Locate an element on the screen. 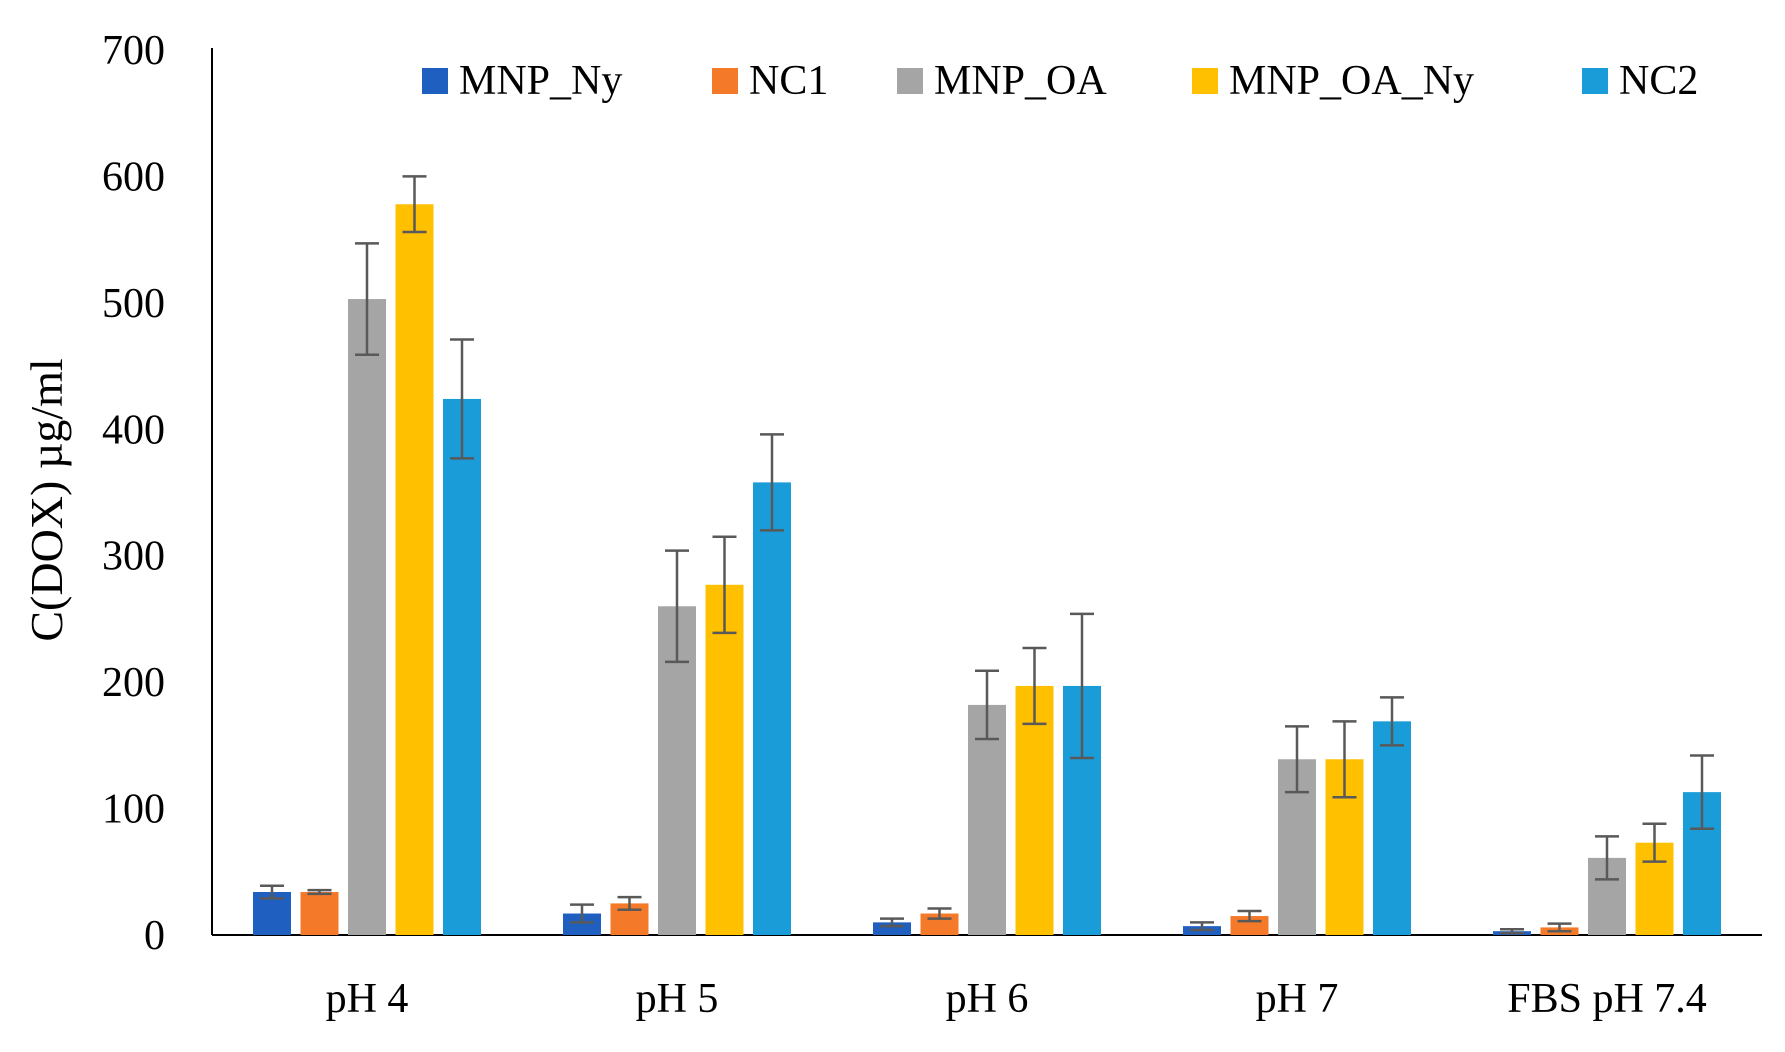 Image resolution: width=1785 pixels, height=1052 pixels. y-tick-label: 300 is located at coordinates (133, 557).